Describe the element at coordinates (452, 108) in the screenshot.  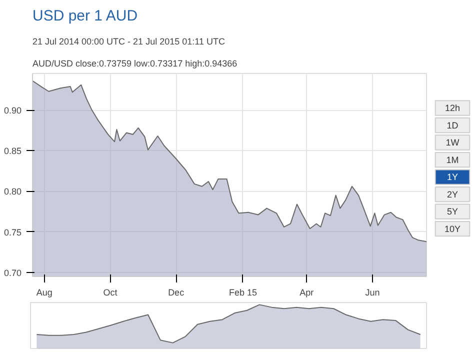
I see `text: 12h` at that location.